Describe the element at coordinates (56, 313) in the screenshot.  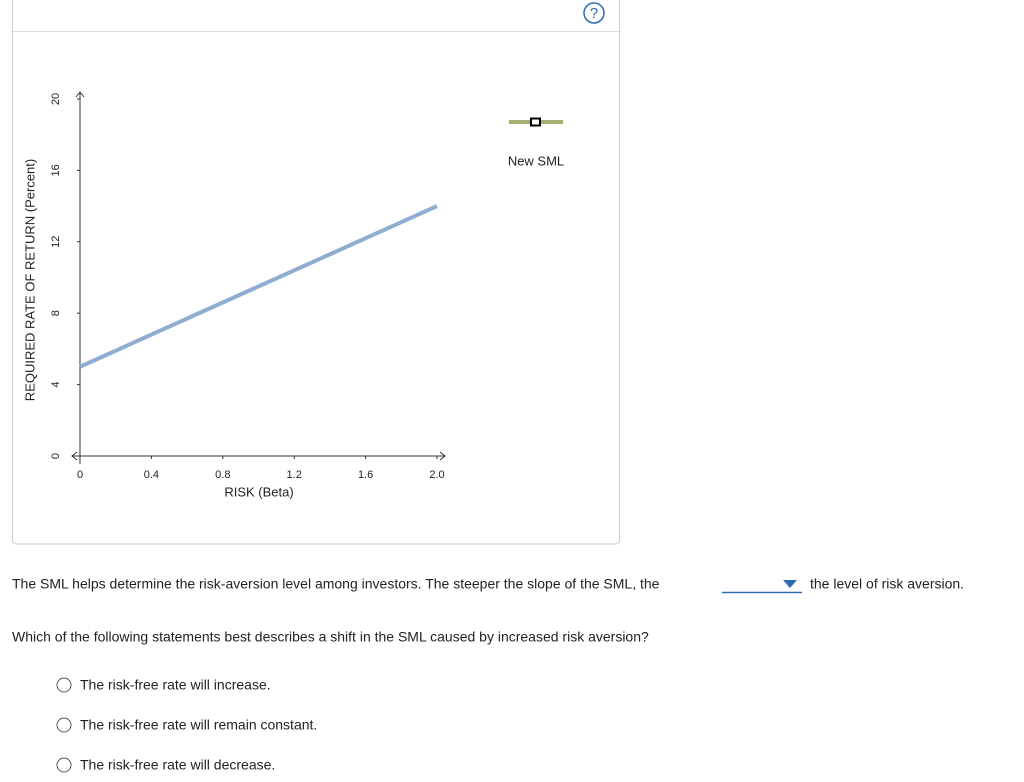
I see `y-tick-label: 8` at that location.